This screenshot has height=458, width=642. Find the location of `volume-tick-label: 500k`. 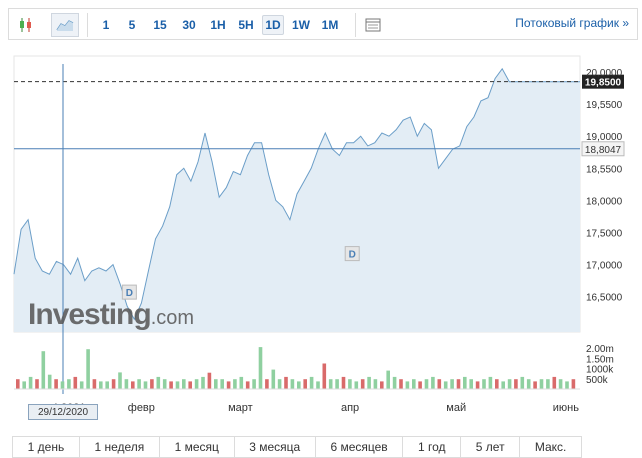

volume-tick-label: 500k is located at coordinates (597, 380).